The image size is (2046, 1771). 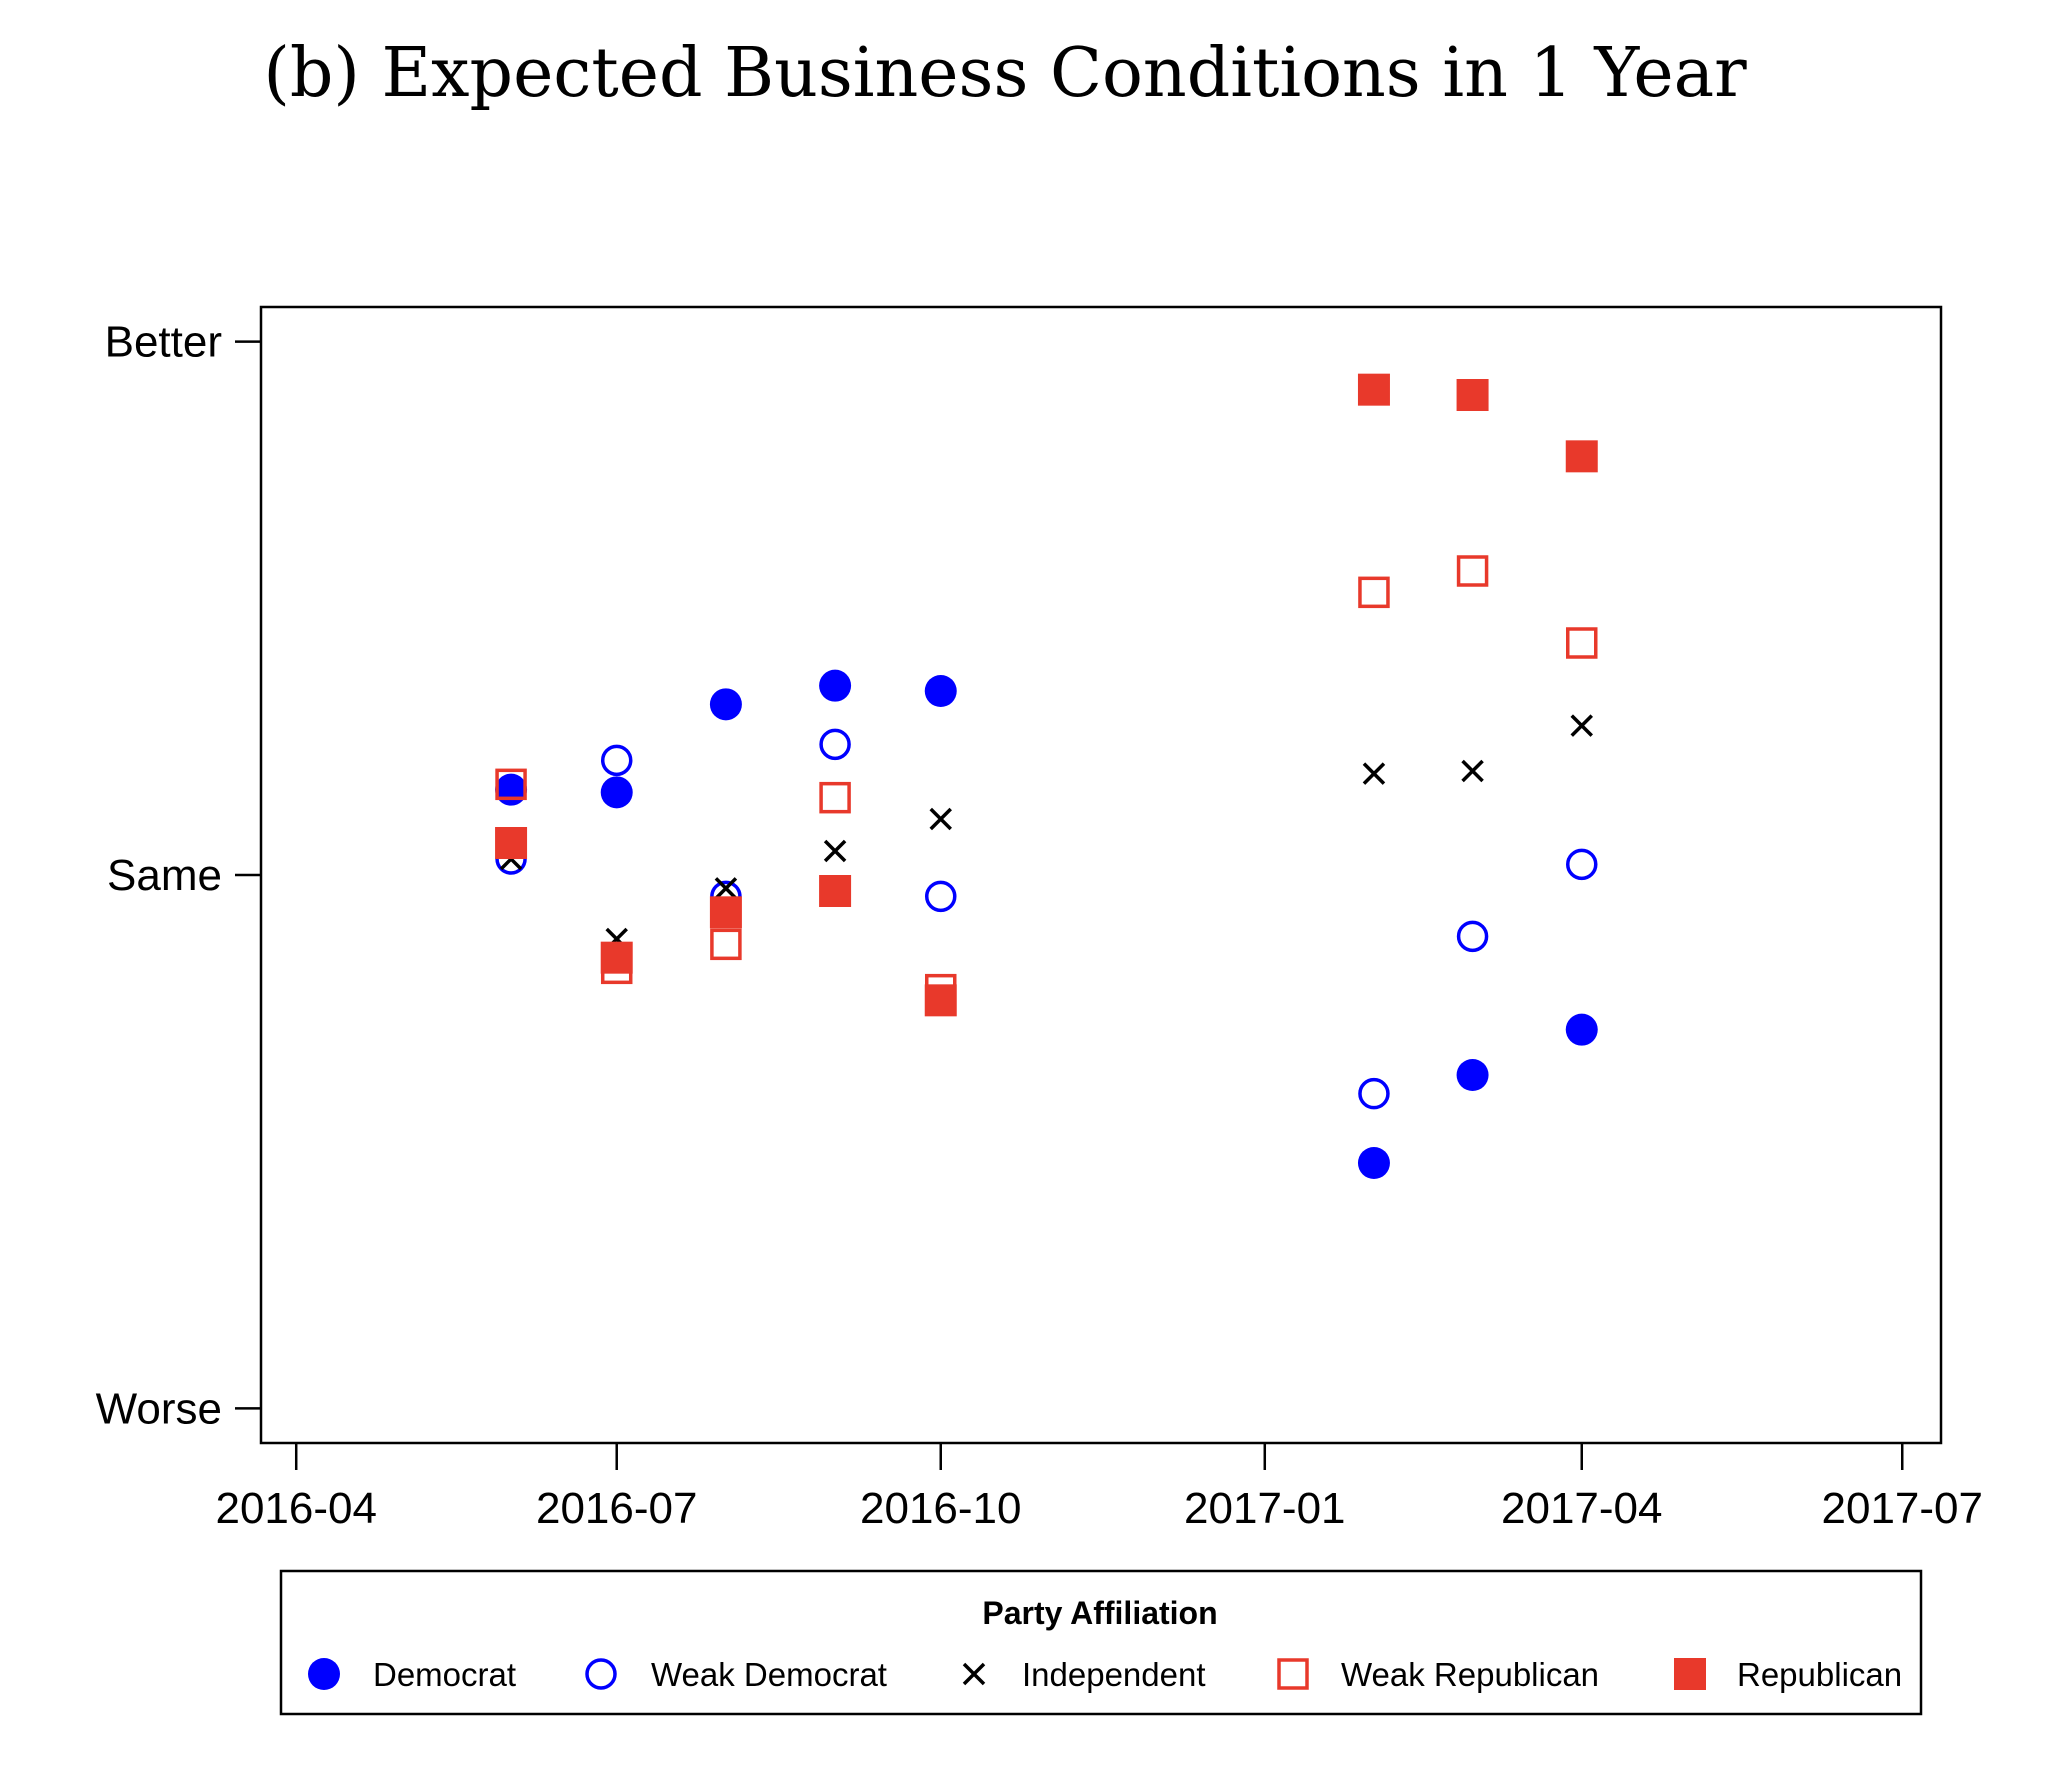 What do you see at coordinates (324, 1674) in the screenshot?
I see `legend-marker-democrat` at bounding box center [324, 1674].